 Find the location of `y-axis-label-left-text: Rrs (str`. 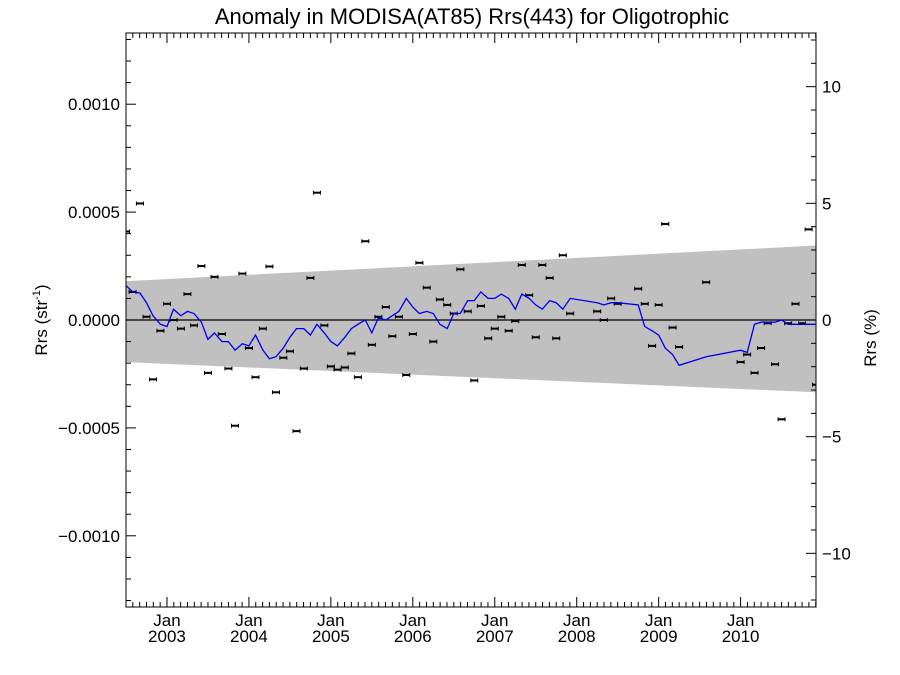

y-axis-label-left-text: Rrs (str is located at coordinates (41, 328).